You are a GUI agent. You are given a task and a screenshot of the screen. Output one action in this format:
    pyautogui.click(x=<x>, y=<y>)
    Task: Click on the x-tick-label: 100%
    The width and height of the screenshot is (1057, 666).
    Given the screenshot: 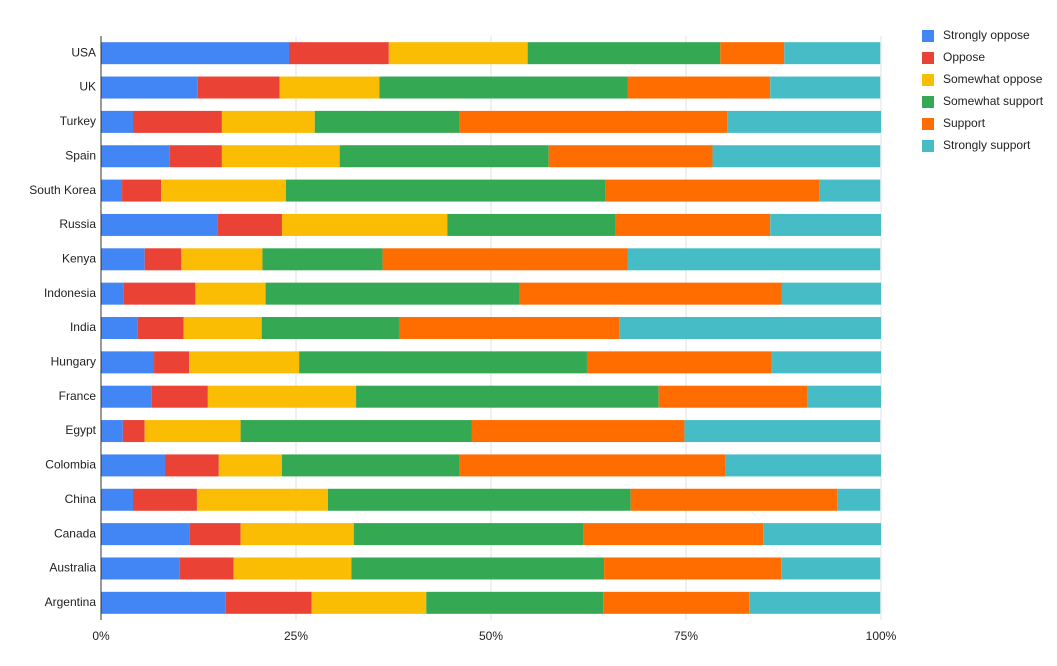 What is the action you would take?
    pyautogui.click(x=881, y=636)
    